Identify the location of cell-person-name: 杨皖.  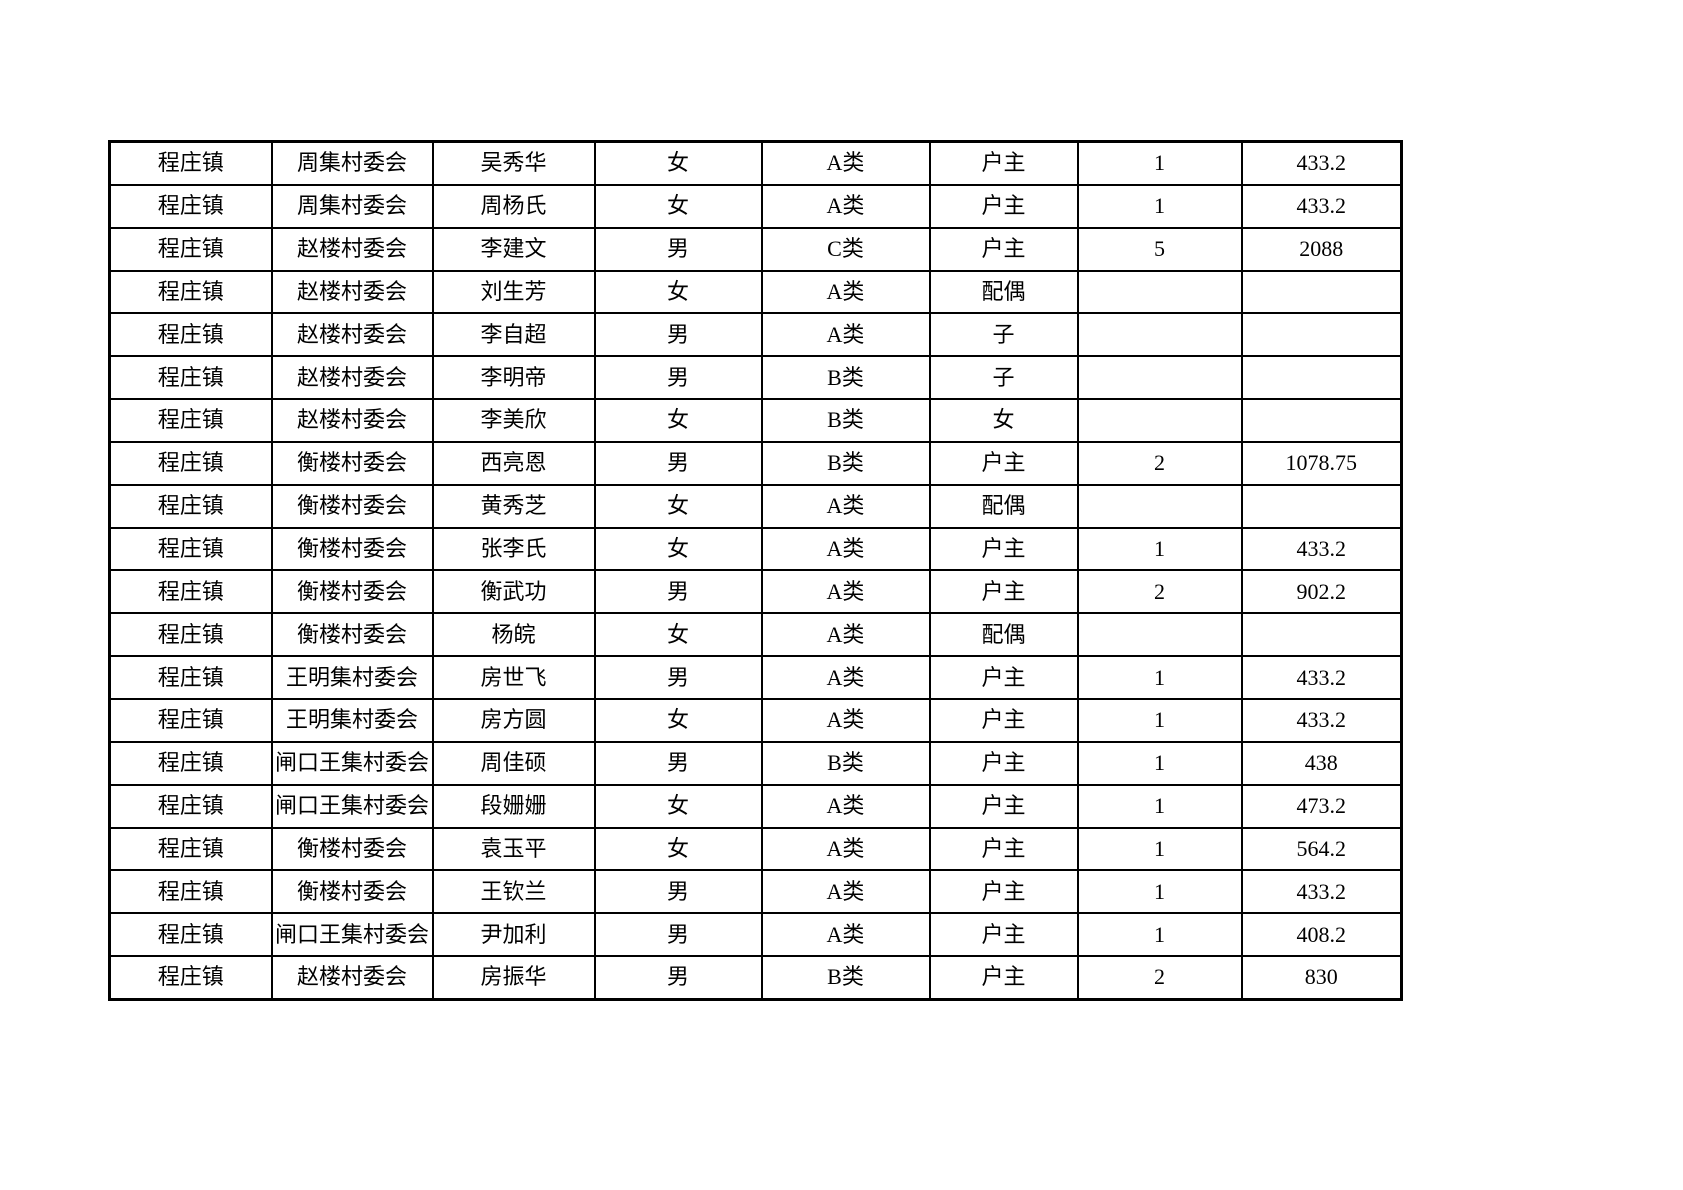
(513, 635).